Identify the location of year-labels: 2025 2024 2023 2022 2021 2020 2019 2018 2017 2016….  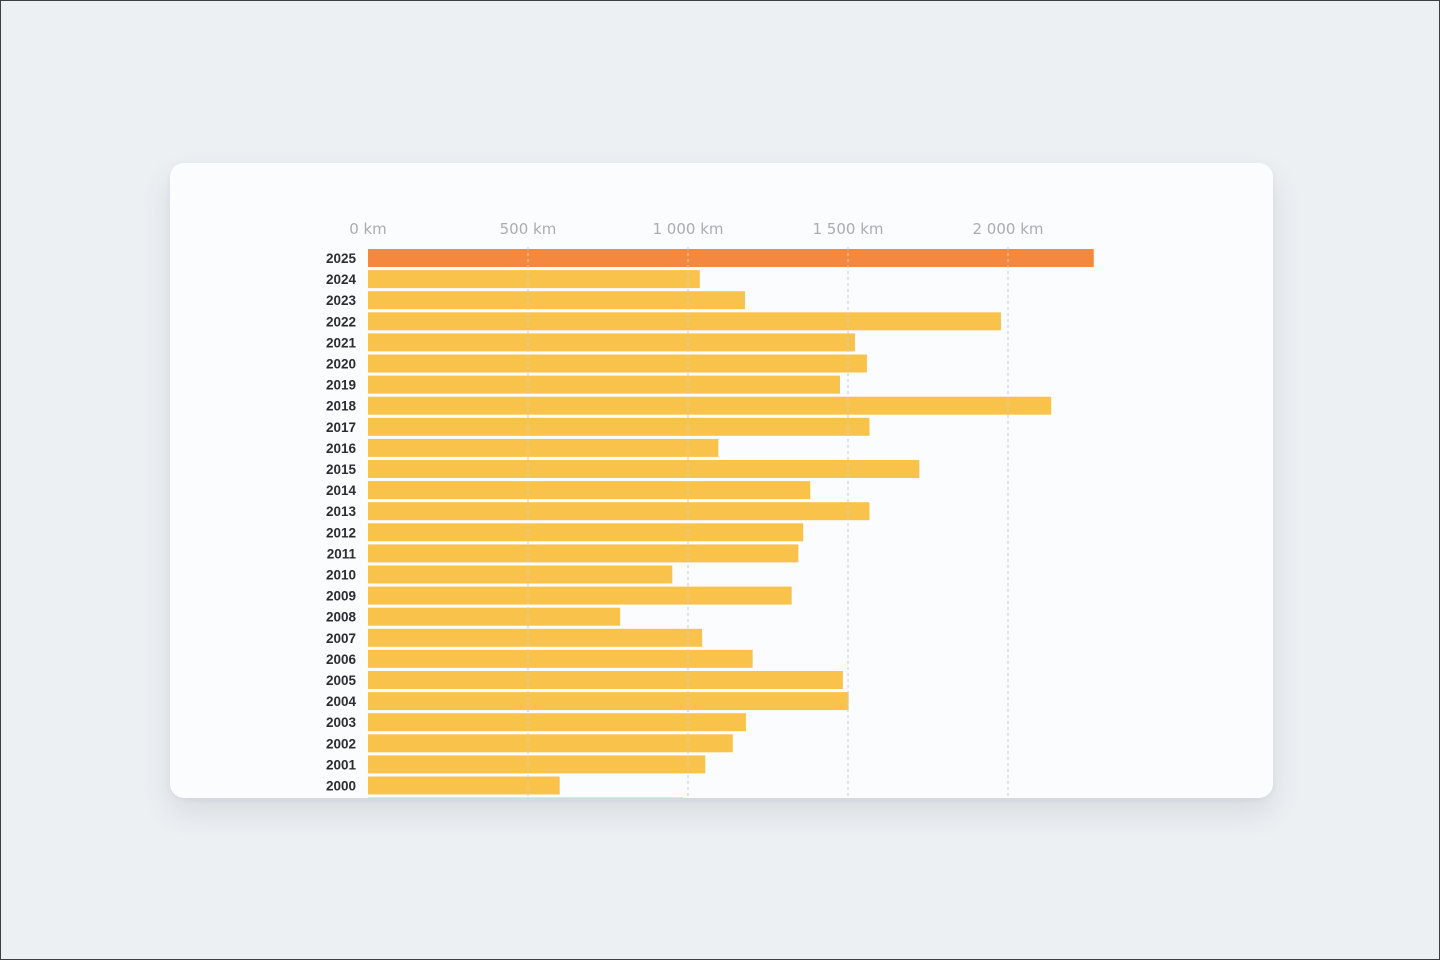
(341, 522).